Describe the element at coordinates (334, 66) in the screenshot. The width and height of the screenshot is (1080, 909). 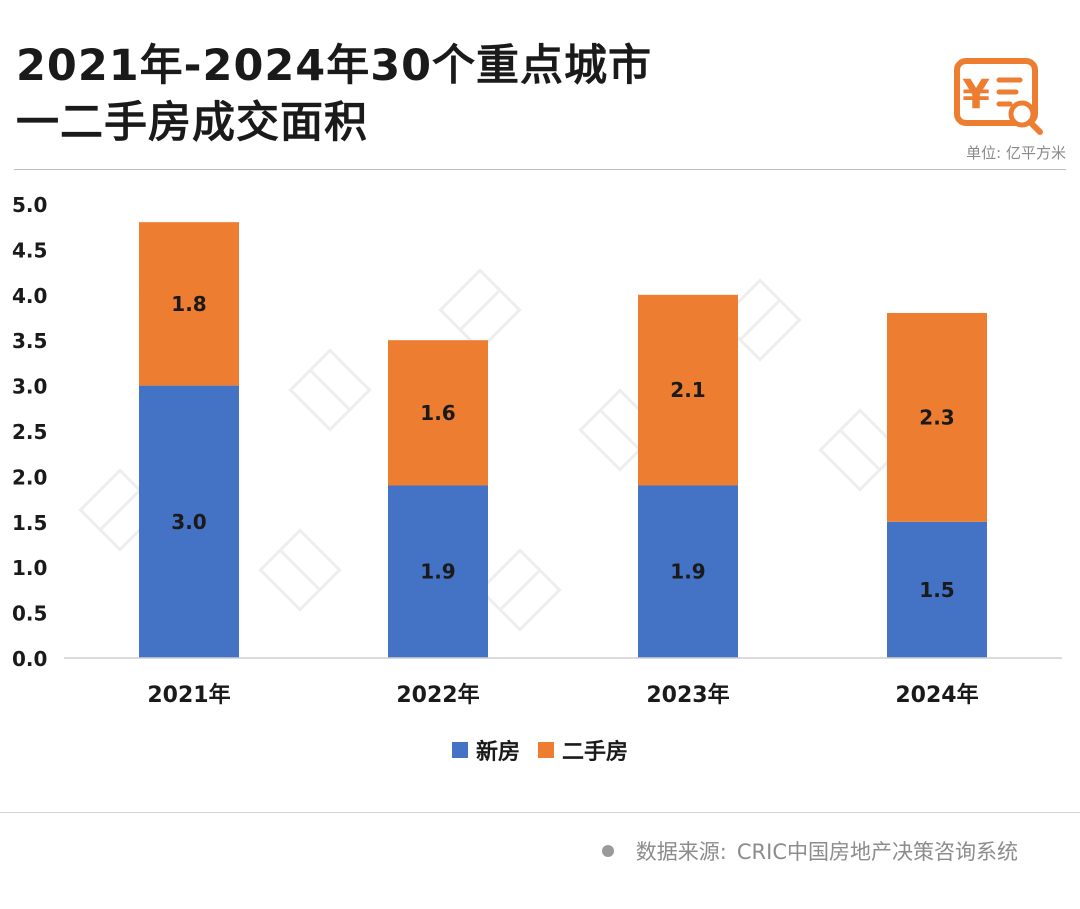
I see `chart-title-line-1: 2021年-2024年30个重点城市` at that location.